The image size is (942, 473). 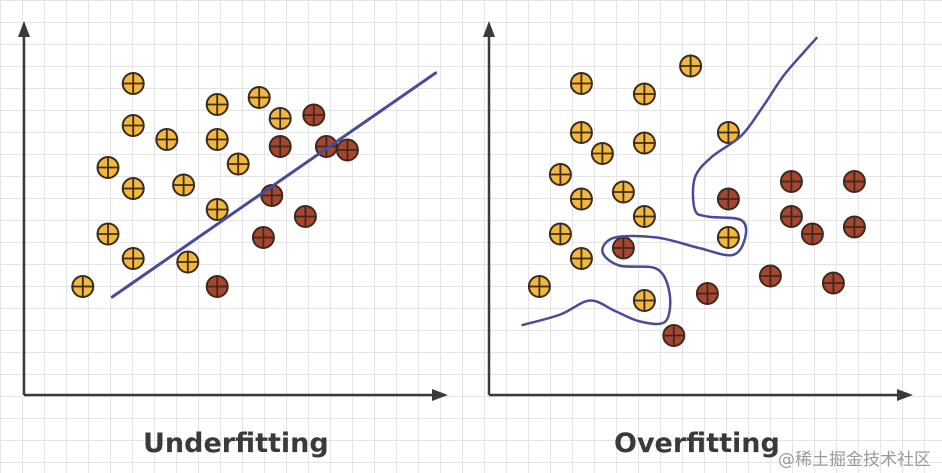 I want to click on watermark: @稀土掘金技术社区, so click(x=854, y=460).